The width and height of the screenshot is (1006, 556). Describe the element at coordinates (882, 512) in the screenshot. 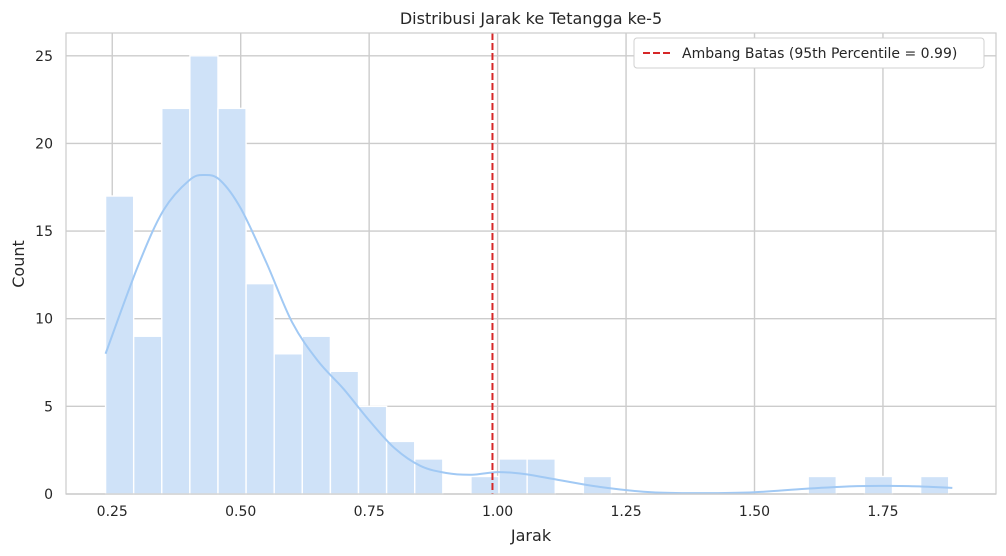

I see `x-tick-label-6: 1.75` at that location.